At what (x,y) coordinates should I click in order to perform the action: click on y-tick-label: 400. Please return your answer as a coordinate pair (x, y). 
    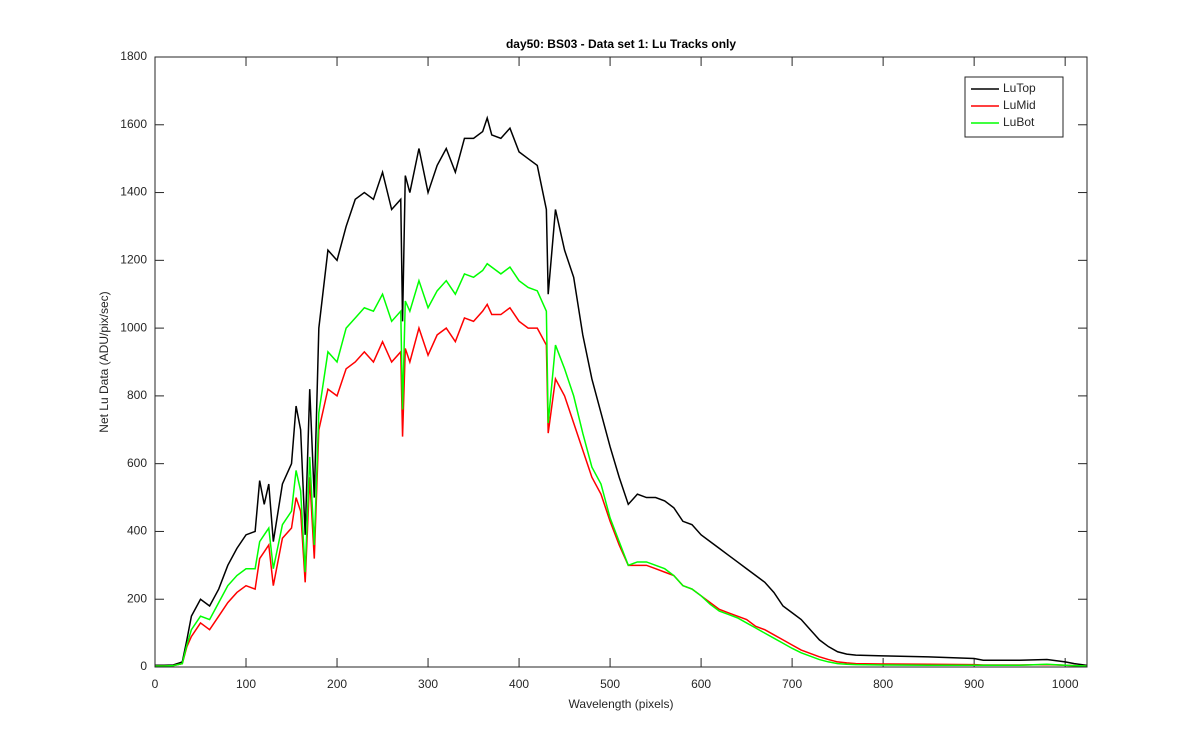
    Looking at the image, I should click on (137, 531).